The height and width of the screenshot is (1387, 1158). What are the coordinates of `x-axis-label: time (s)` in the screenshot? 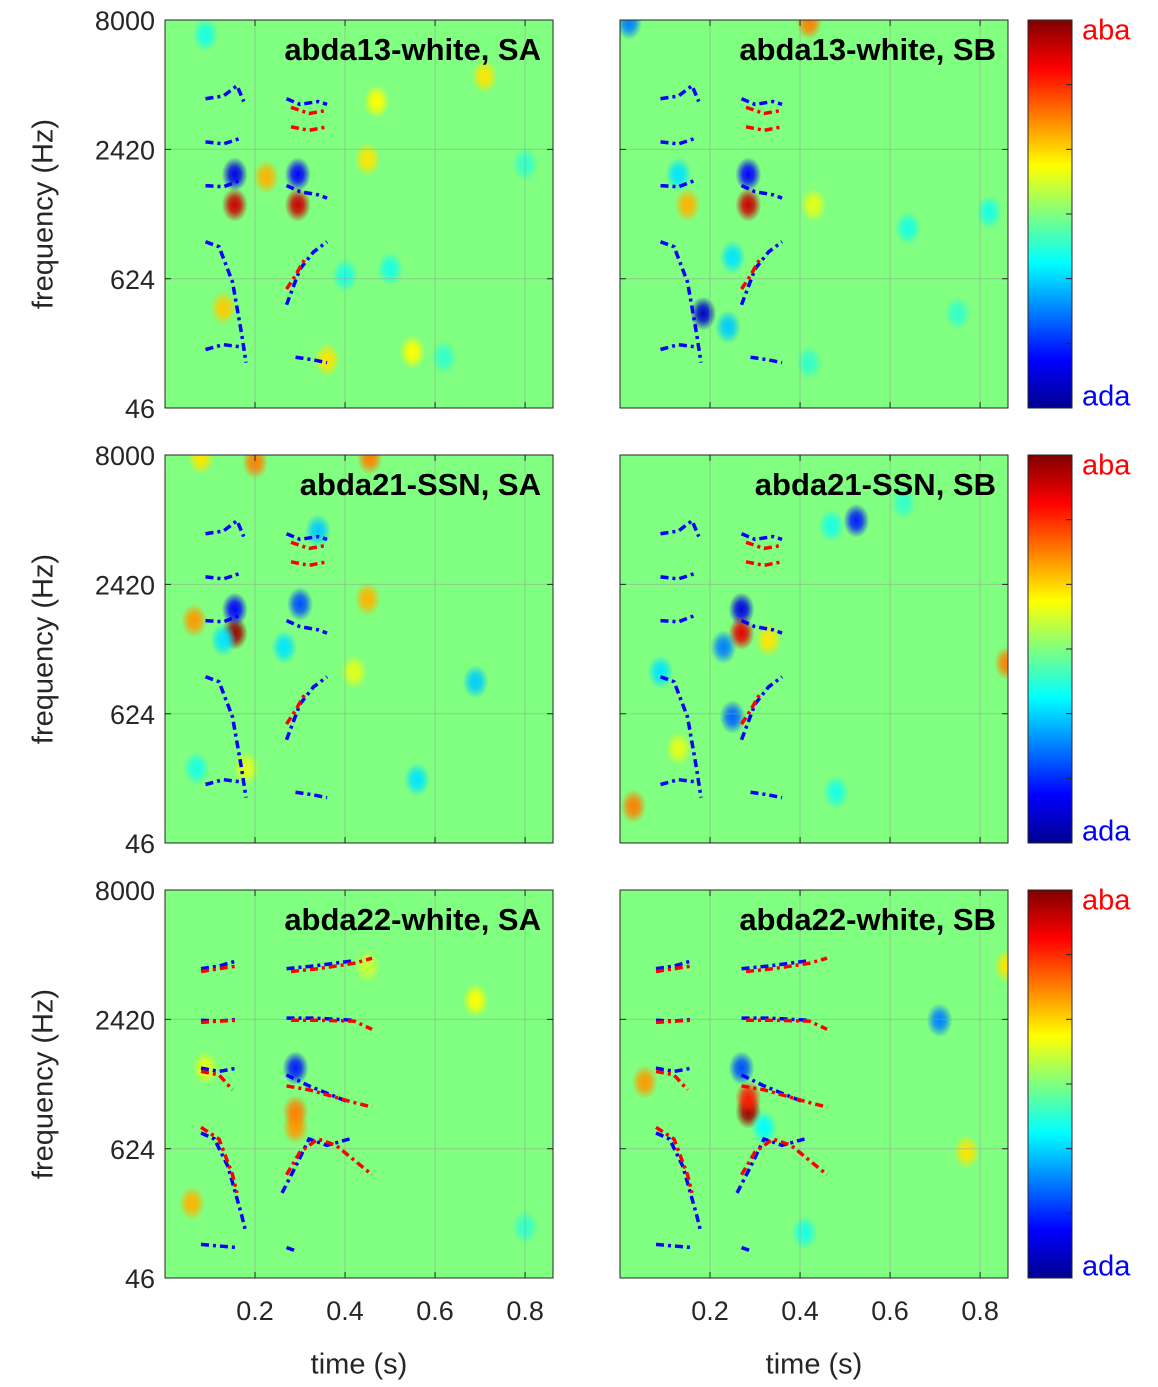 It's located at (359, 1365).